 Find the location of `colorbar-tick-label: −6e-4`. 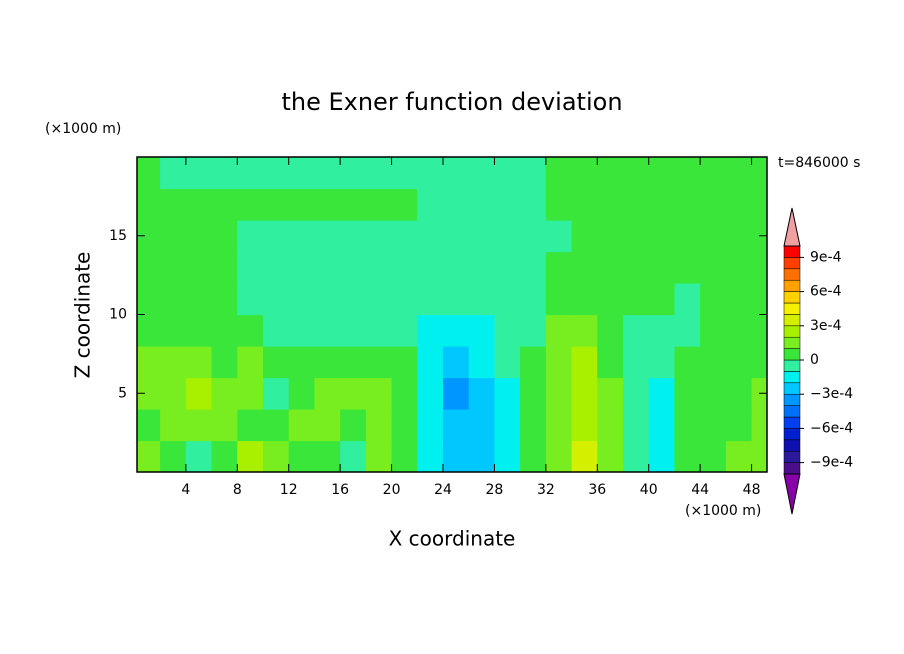

colorbar-tick-label: −6e-4 is located at coordinates (831, 428).